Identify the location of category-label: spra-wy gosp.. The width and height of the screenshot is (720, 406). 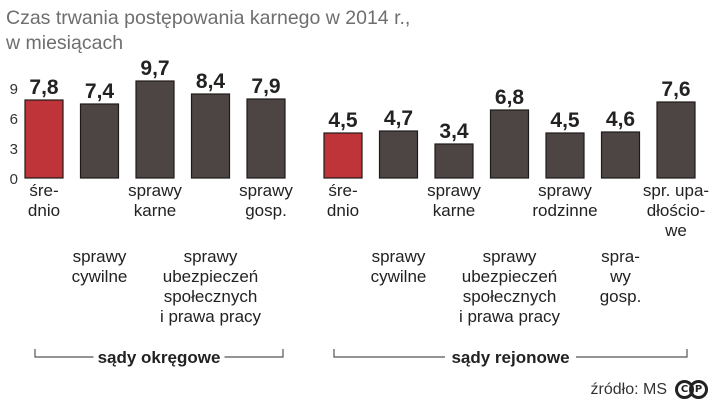
(621, 276).